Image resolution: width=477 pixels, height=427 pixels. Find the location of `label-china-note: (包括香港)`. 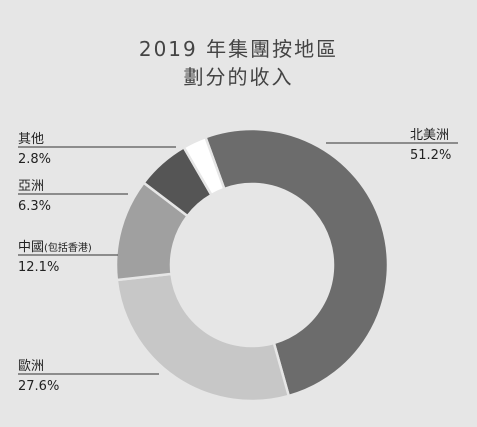

label-china-note: (包括香港) is located at coordinates (68, 248).